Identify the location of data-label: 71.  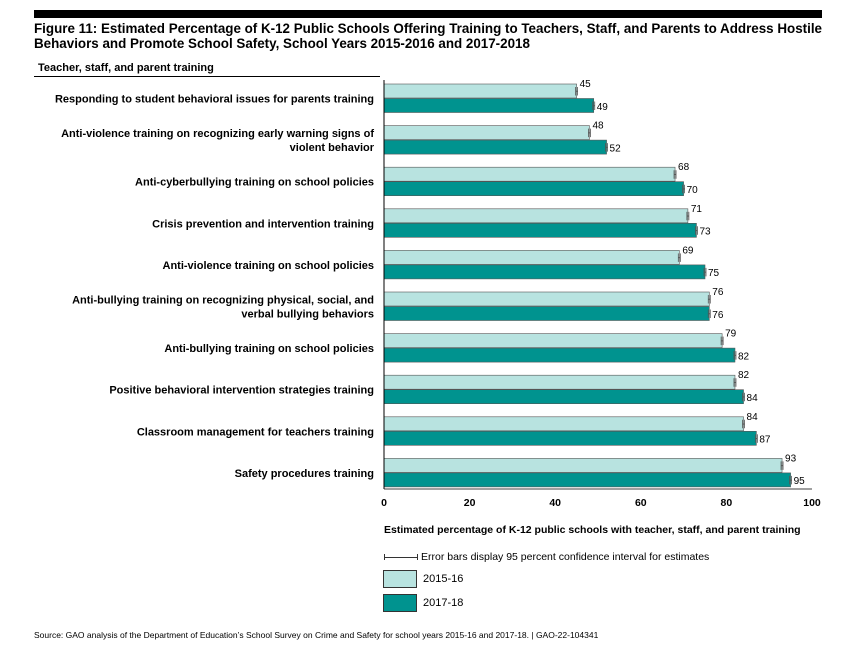
(697, 209).